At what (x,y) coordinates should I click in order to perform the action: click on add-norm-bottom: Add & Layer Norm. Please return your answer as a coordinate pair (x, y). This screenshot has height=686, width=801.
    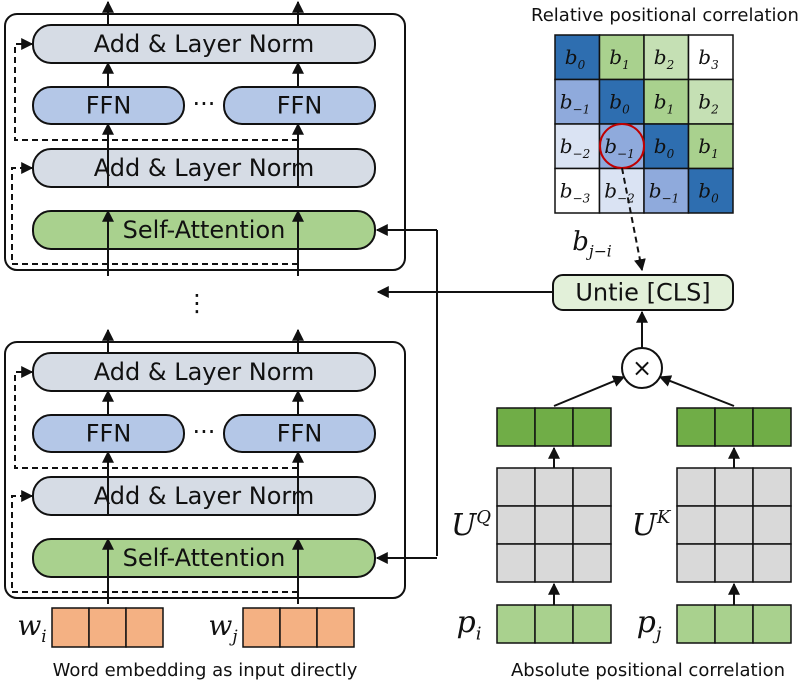
    Looking at the image, I should click on (204, 496).